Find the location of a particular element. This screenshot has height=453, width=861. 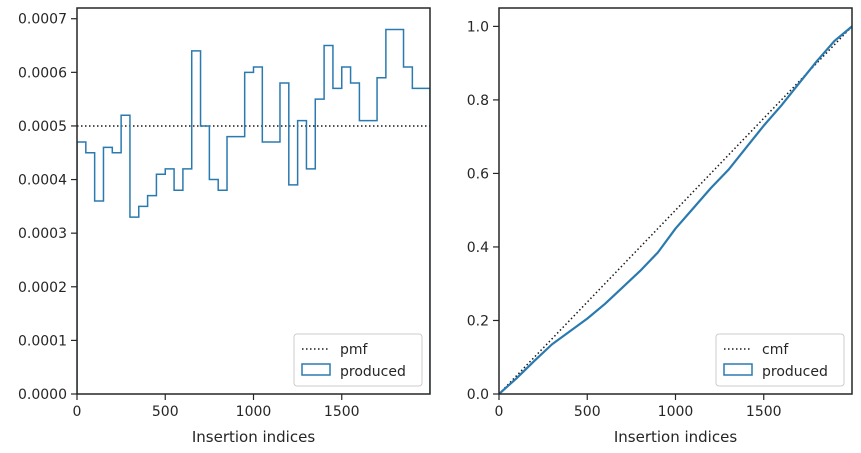

pmf-x-tick-label: 1500 is located at coordinates (342, 412).